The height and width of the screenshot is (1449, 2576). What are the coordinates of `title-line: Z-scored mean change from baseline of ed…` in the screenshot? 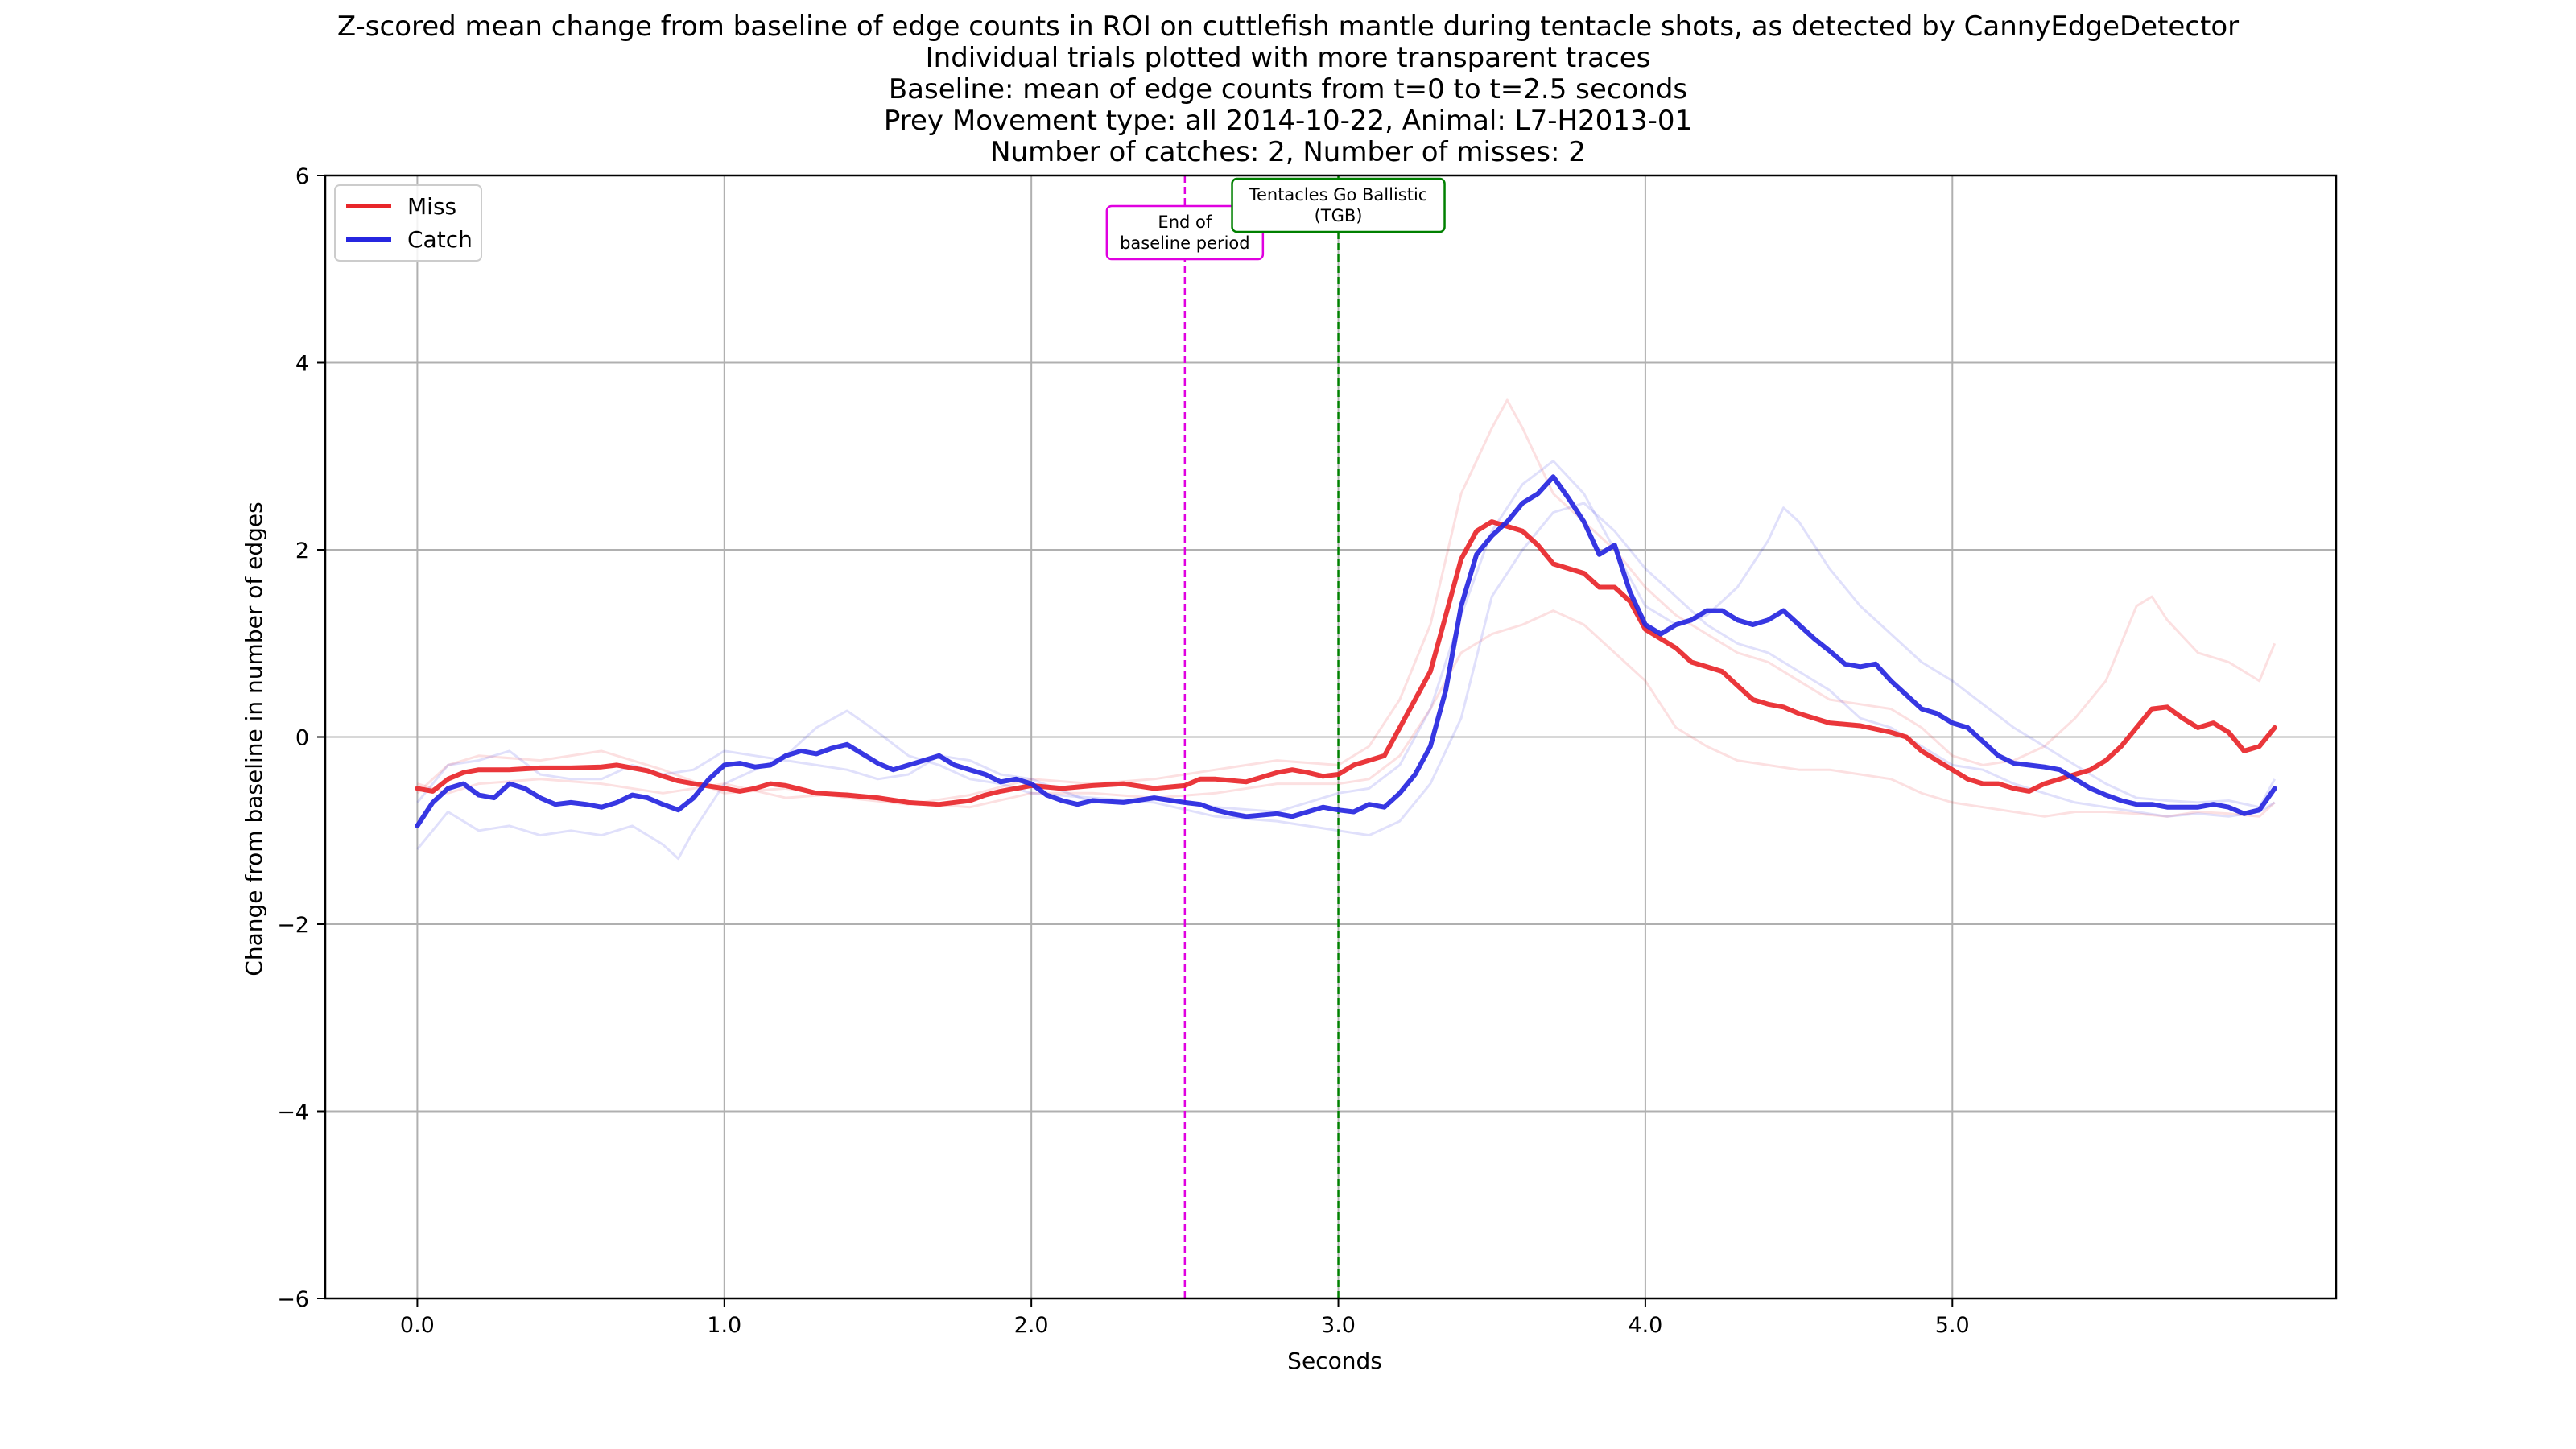 It's located at (1288, 26).